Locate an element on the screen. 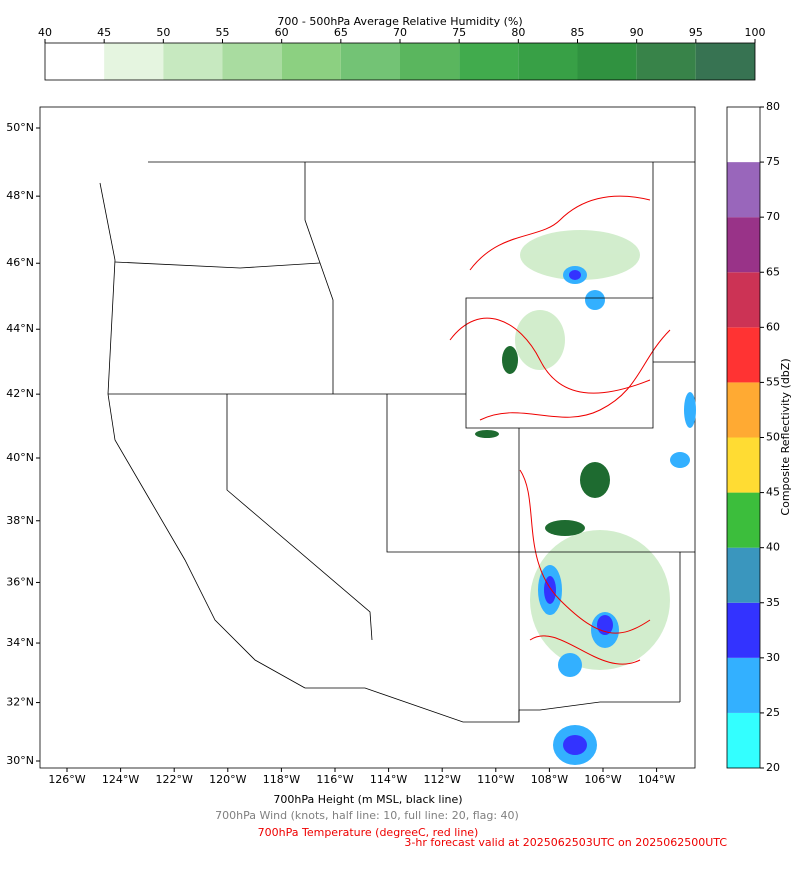  humidity-tick-label: 85 is located at coordinates (578, 32).